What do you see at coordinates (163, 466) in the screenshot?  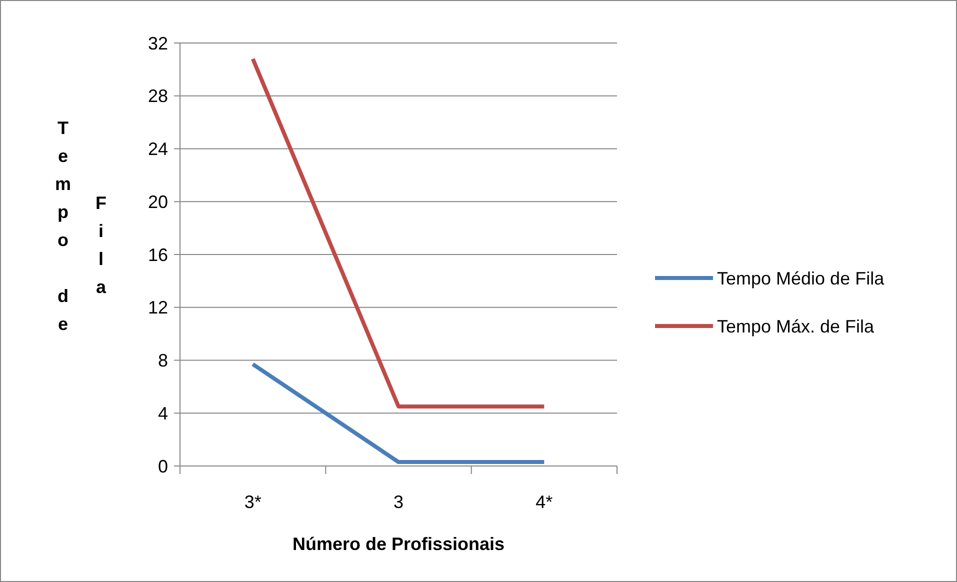 I see `y-tick-label: 0` at bounding box center [163, 466].